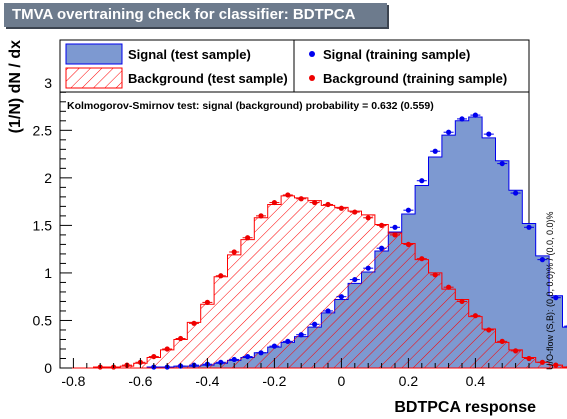 Image resolution: width=567 pixels, height=419 pixels. I want to click on x-tick-label: -0.2, so click(274, 381).